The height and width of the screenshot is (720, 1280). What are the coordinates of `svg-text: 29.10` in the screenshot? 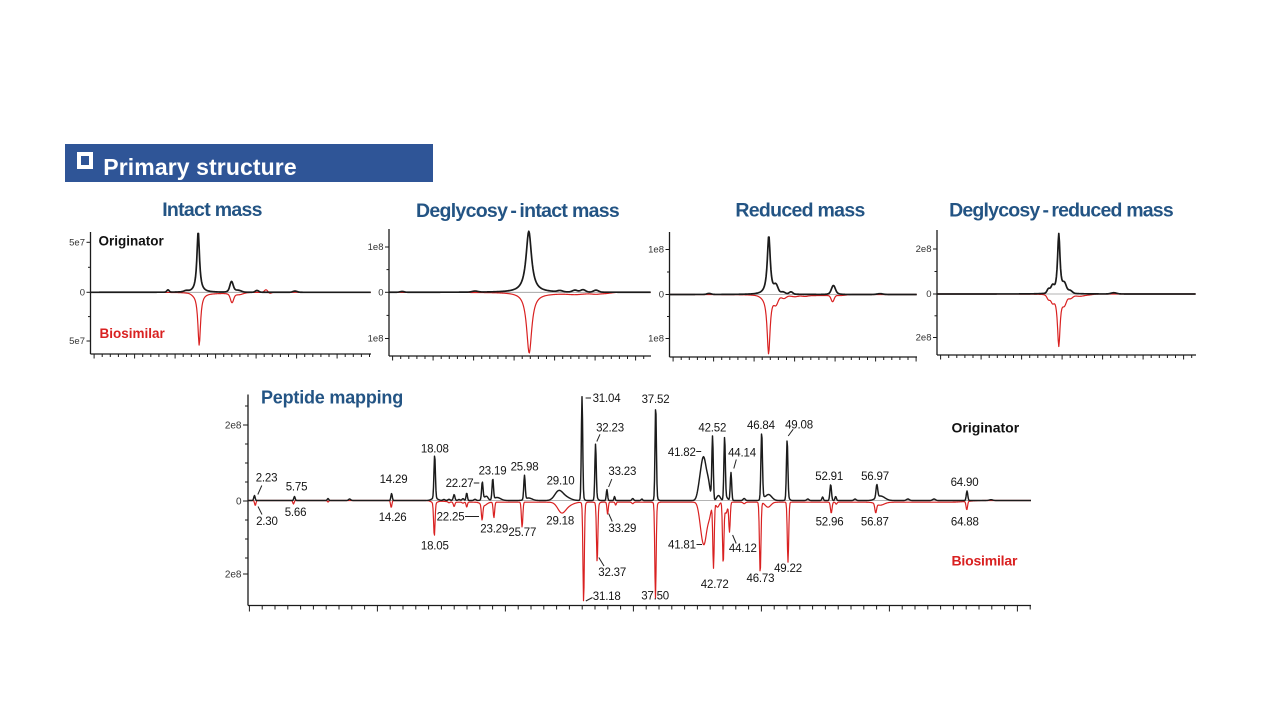 It's located at (561, 482).